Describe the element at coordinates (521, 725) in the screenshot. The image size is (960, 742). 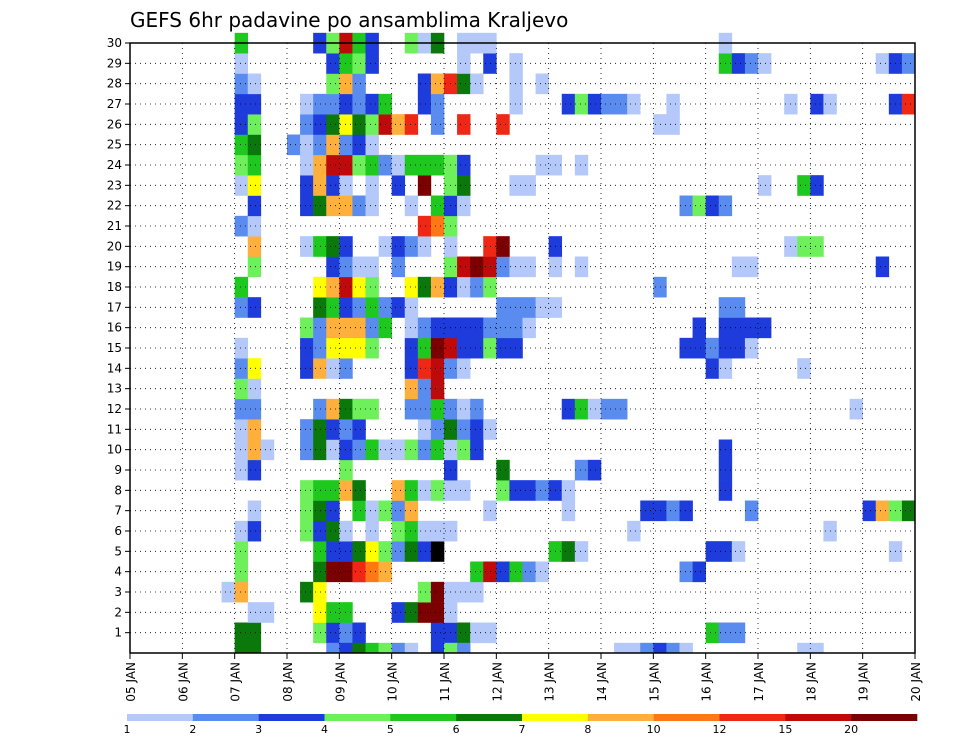
I see `color-legend: 1 2 3 4 5 6 7 8 10 12 15 20` at that location.